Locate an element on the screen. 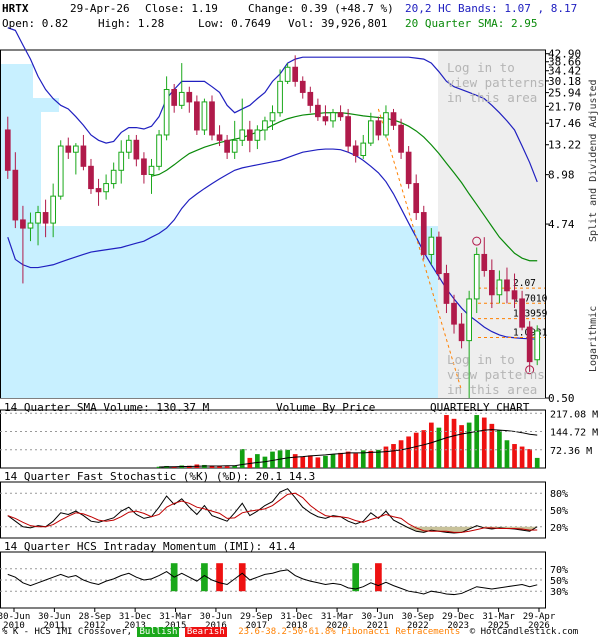  fib-level-label: 1.3959 is located at coordinates (530, 314).